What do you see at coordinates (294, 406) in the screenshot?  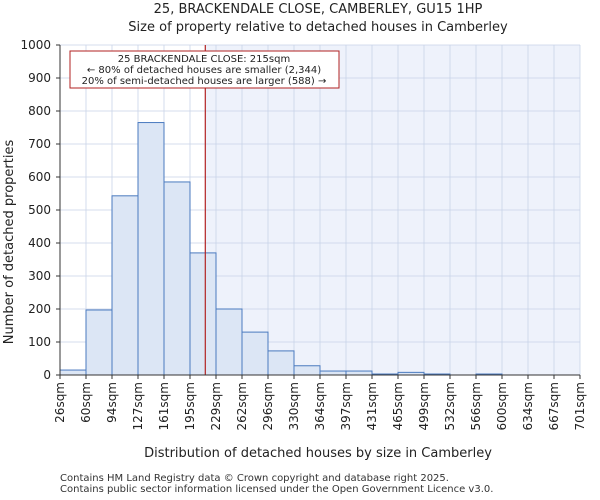 I see `x-tick-label: 330sqm` at bounding box center [294, 406].